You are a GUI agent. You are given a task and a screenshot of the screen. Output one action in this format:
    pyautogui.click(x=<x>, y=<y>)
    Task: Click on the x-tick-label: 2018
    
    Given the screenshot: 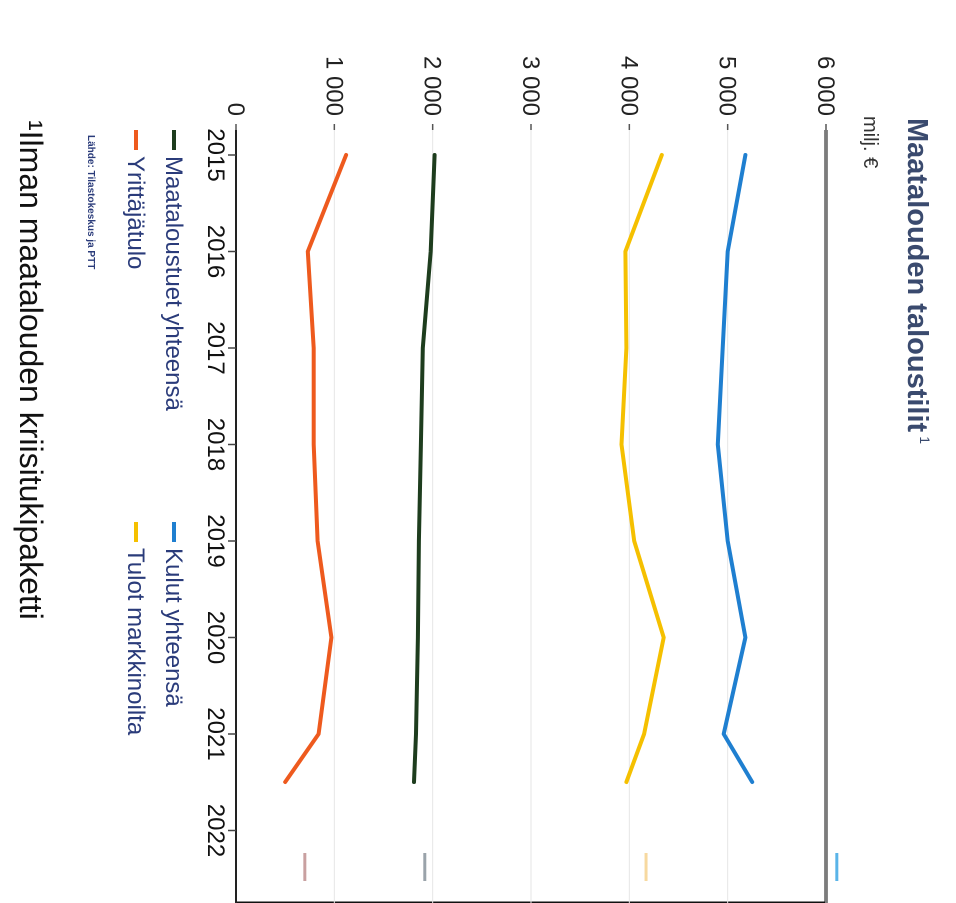 What is the action you would take?
    pyautogui.click(x=215, y=444)
    